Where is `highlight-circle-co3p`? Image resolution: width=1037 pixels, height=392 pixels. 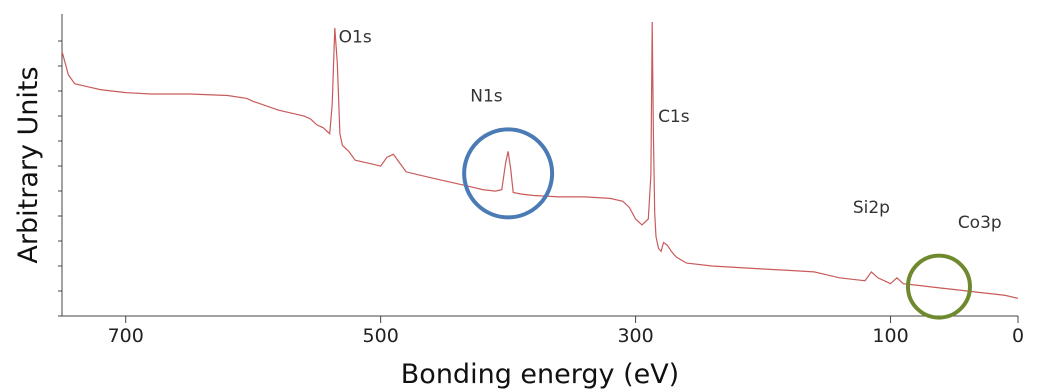
highlight-circle-co3p is located at coordinates (938, 286).